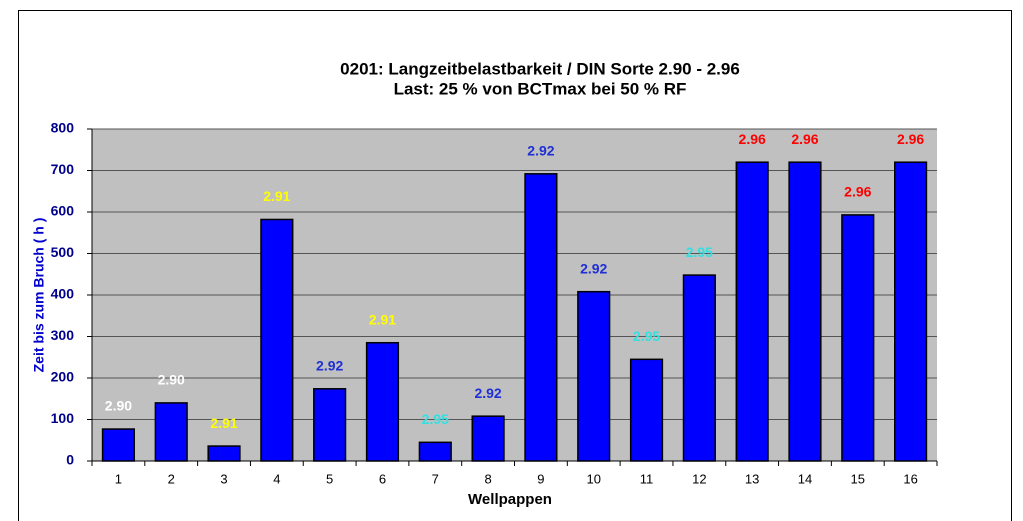 The width and height of the screenshot is (1023, 521). What do you see at coordinates (910, 478) in the screenshot?
I see `x-tick-label: 16` at bounding box center [910, 478].